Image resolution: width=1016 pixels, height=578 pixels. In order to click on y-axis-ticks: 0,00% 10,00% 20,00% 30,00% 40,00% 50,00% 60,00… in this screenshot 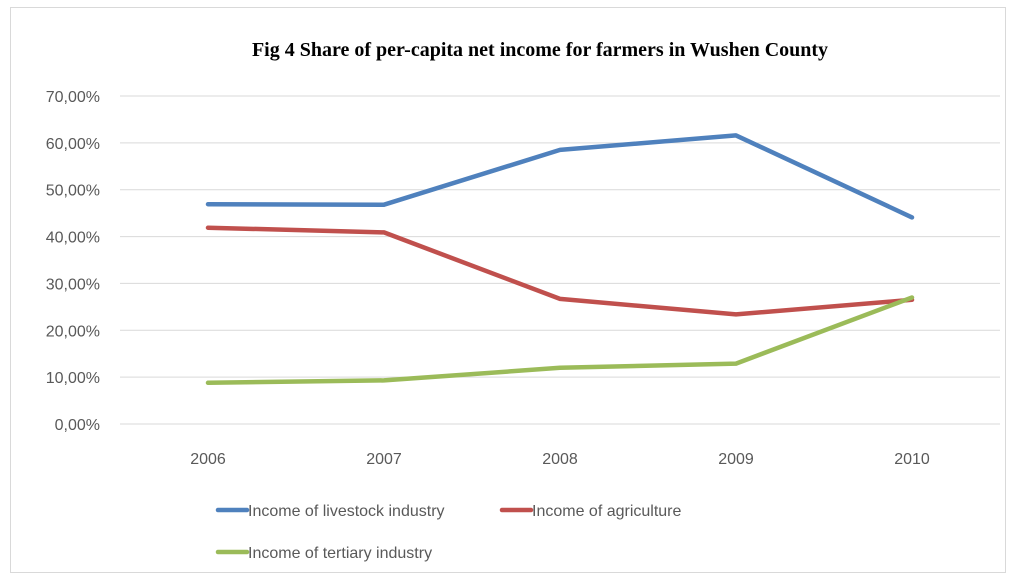, I will do `click(73, 261)`.